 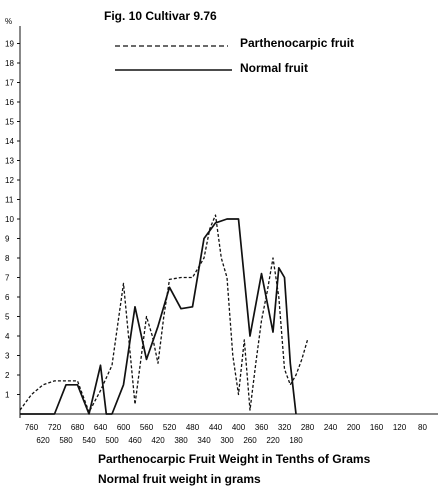 What do you see at coordinates (66, 440) in the screenshot?
I see `x-tick-label-secondary: 580` at bounding box center [66, 440].